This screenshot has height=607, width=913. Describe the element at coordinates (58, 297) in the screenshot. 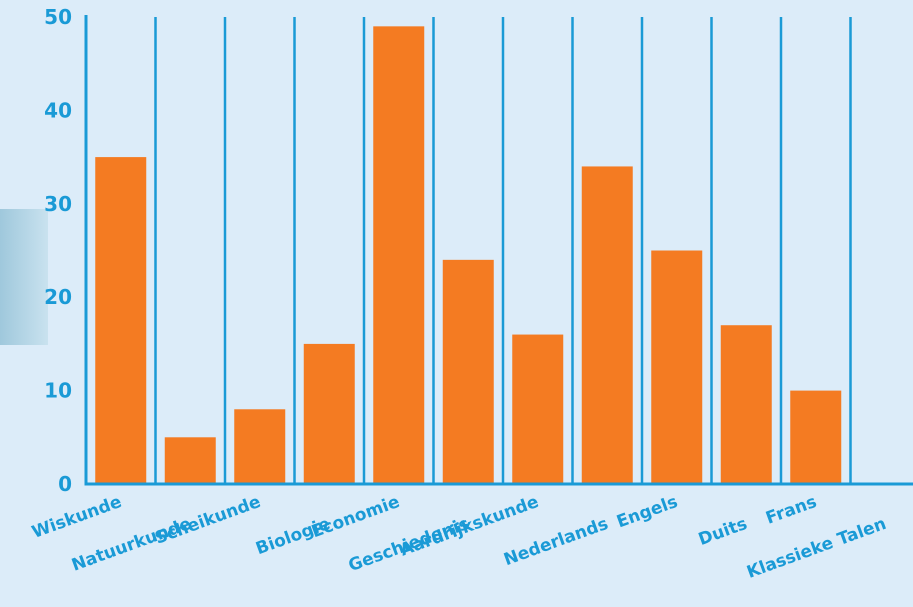

I see `y-tick-label: 20` at that location.